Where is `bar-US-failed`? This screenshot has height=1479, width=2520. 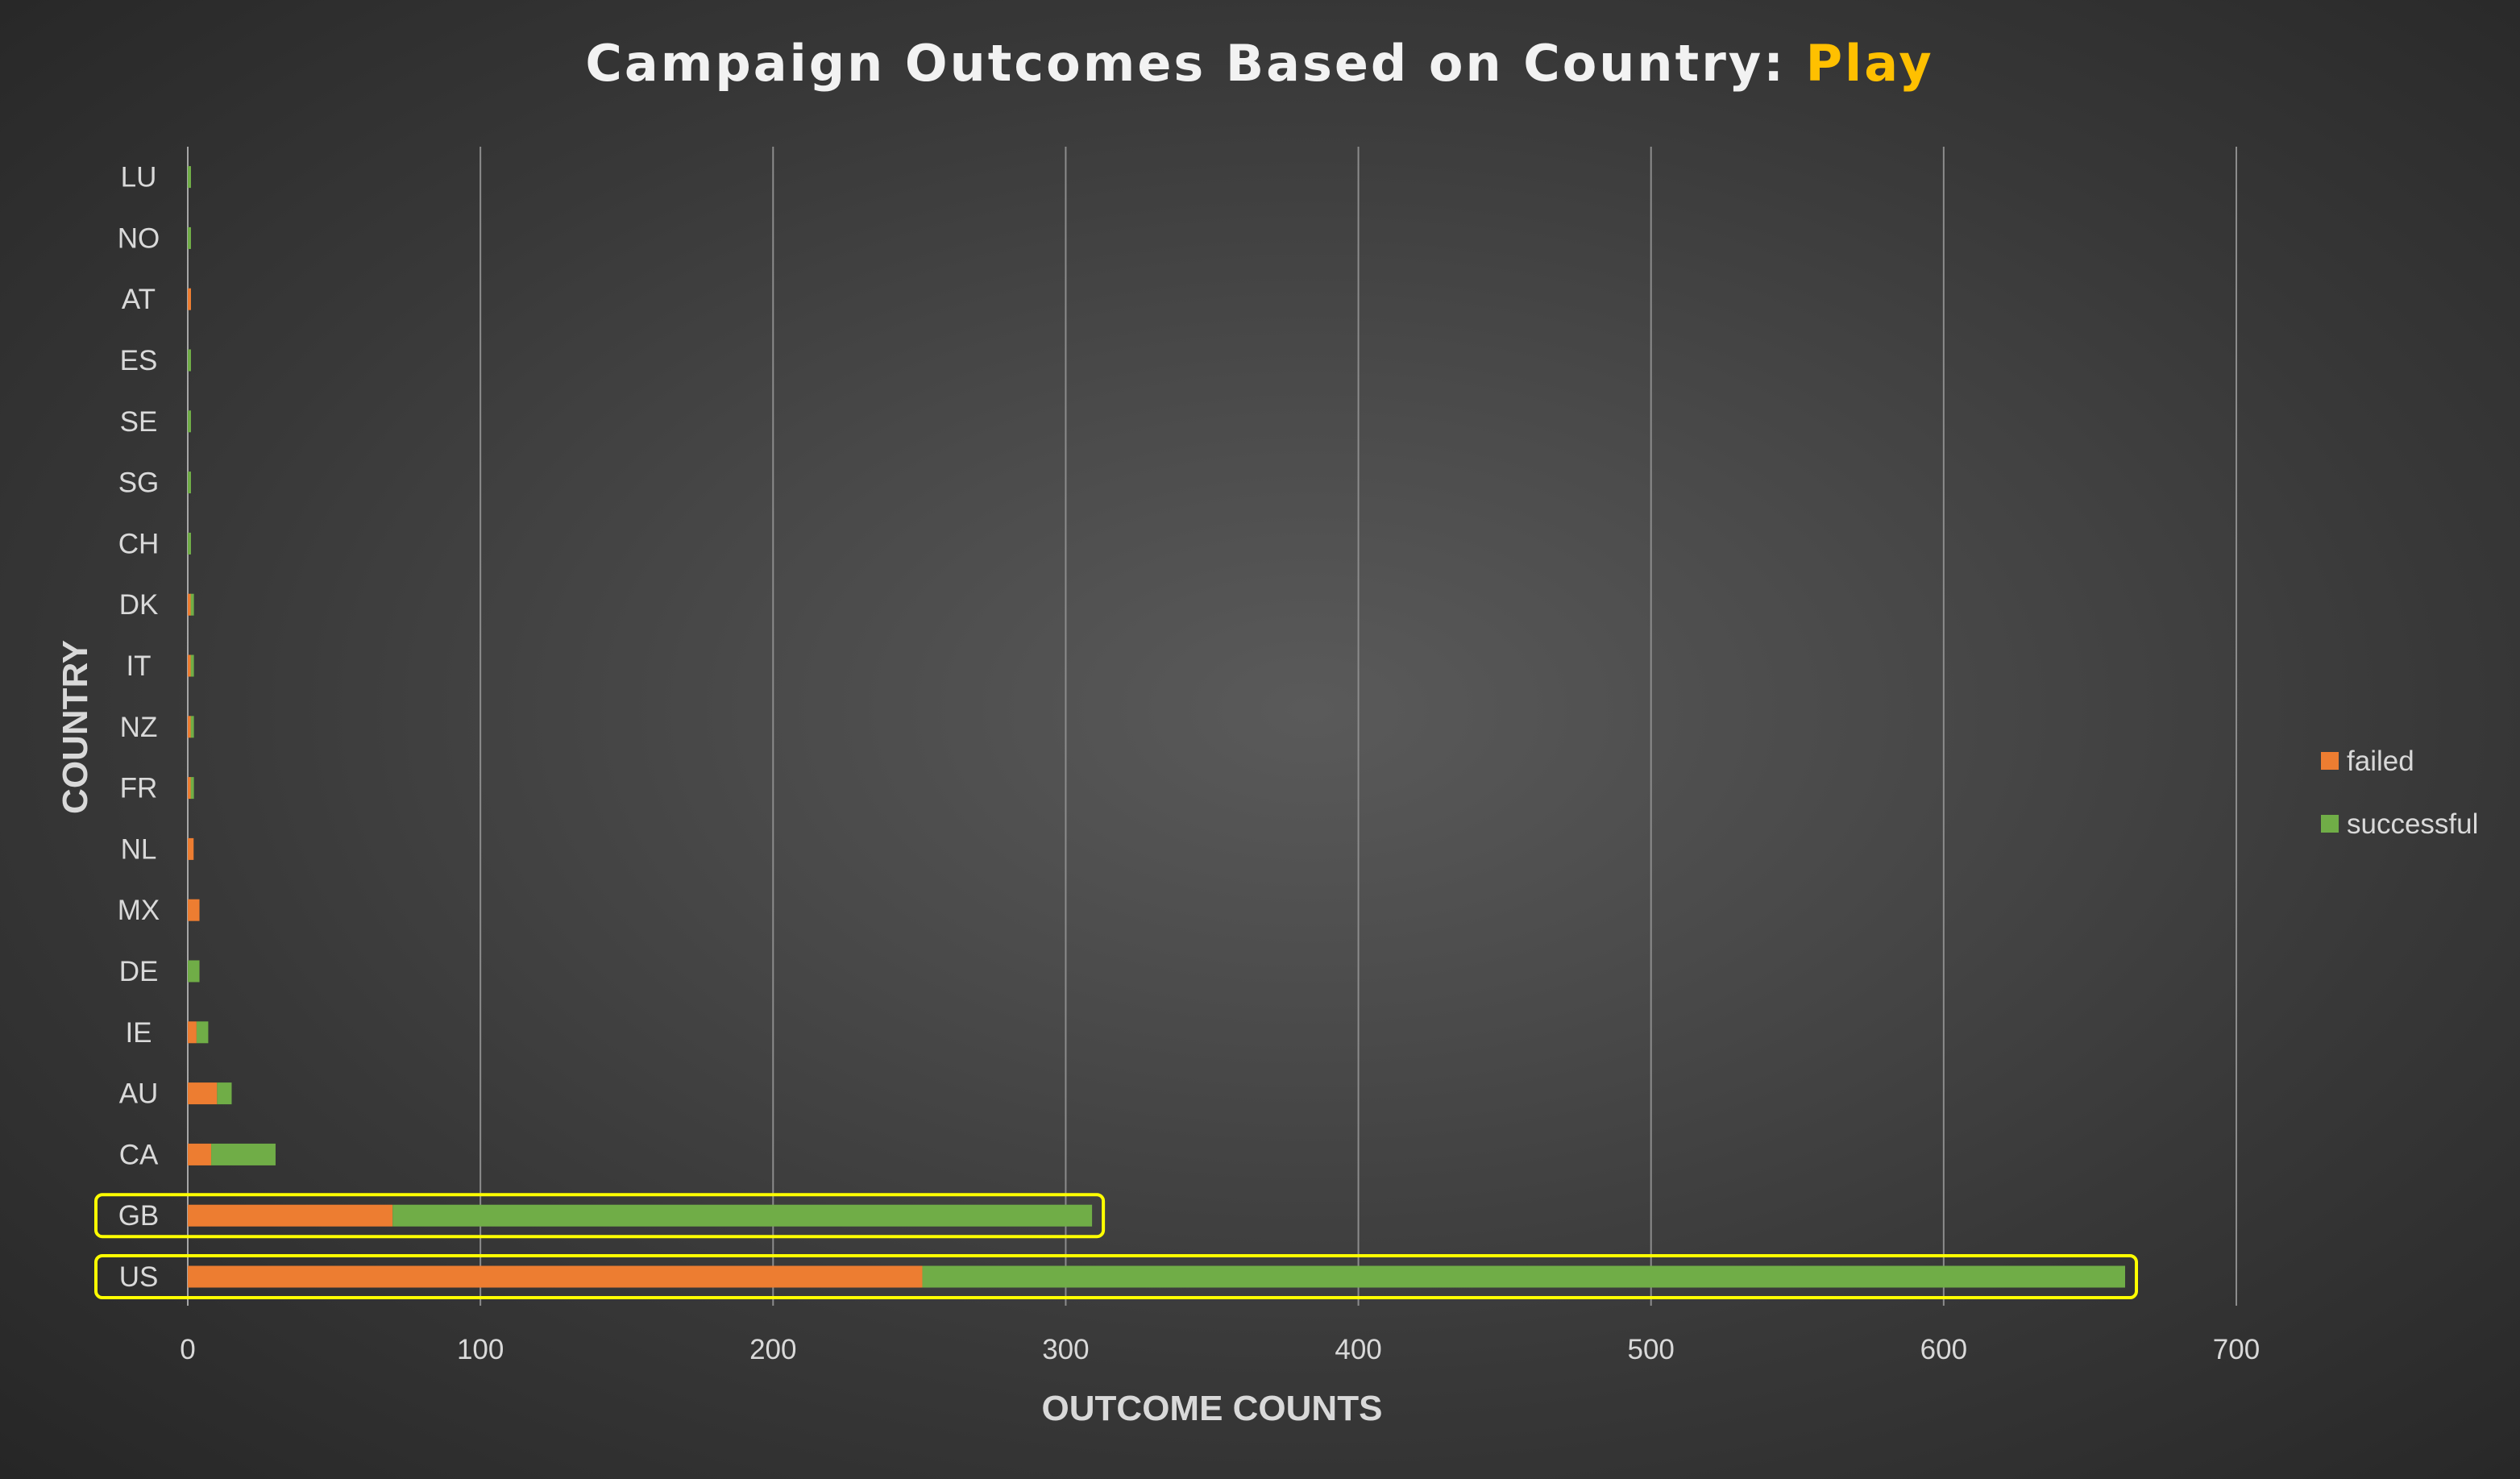
bar-US-failed is located at coordinates (555, 1276).